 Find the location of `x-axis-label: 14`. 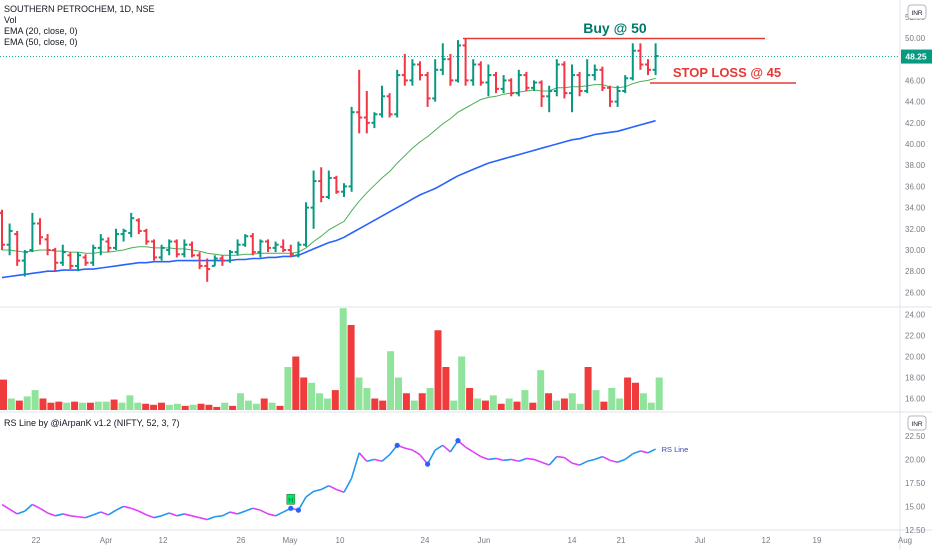

x-axis-label: 14 is located at coordinates (572, 540).